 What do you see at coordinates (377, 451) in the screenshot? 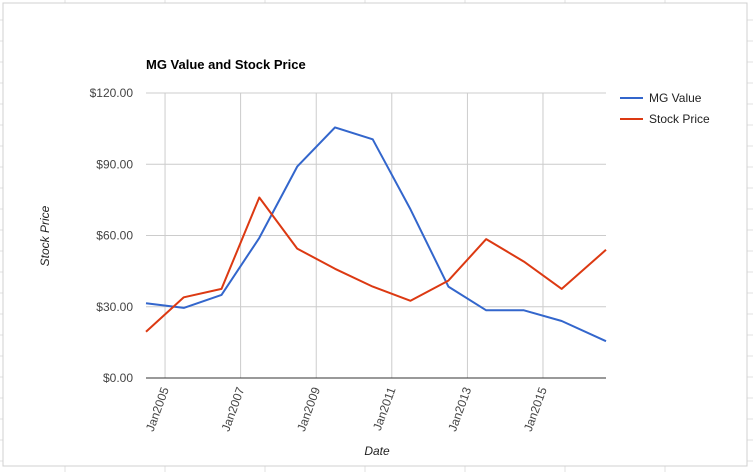
I see `x-axis-title: Date` at bounding box center [377, 451].